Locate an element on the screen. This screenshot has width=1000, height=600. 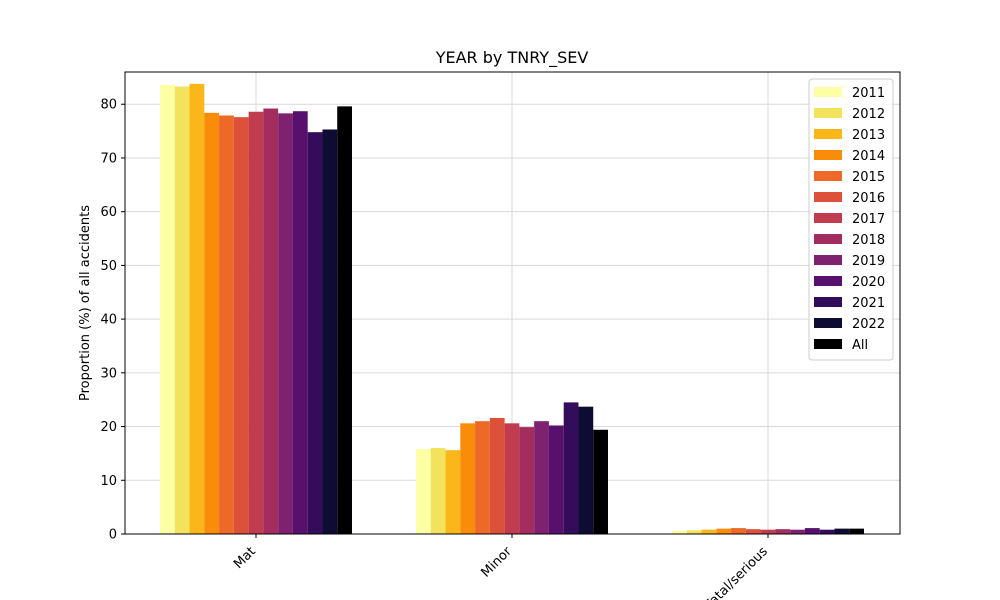
y-tick-label: 50 is located at coordinates (108, 266).